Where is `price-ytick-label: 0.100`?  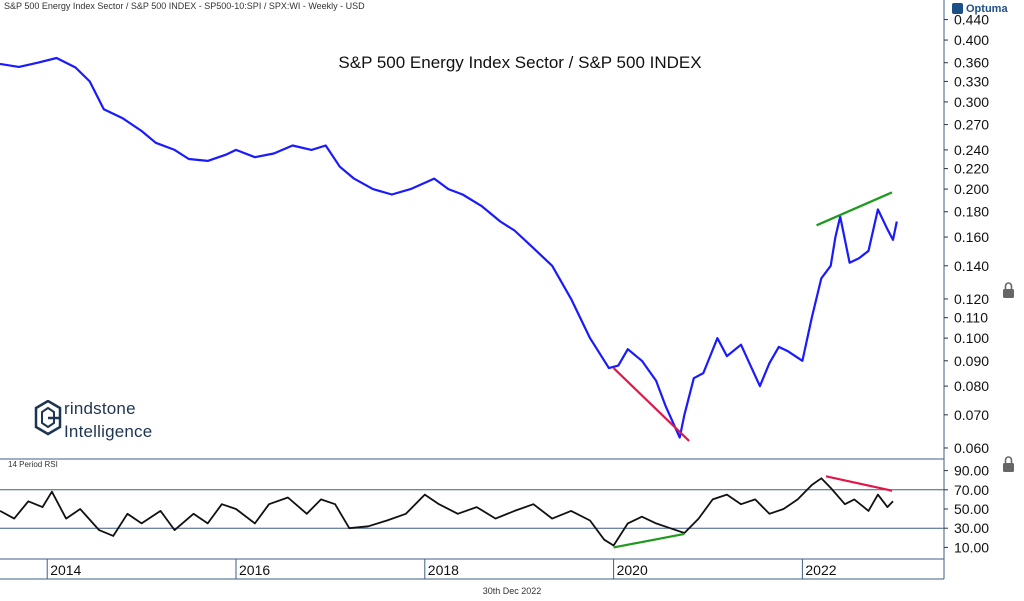
price-ytick-label: 0.100 is located at coordinates (971, 338).